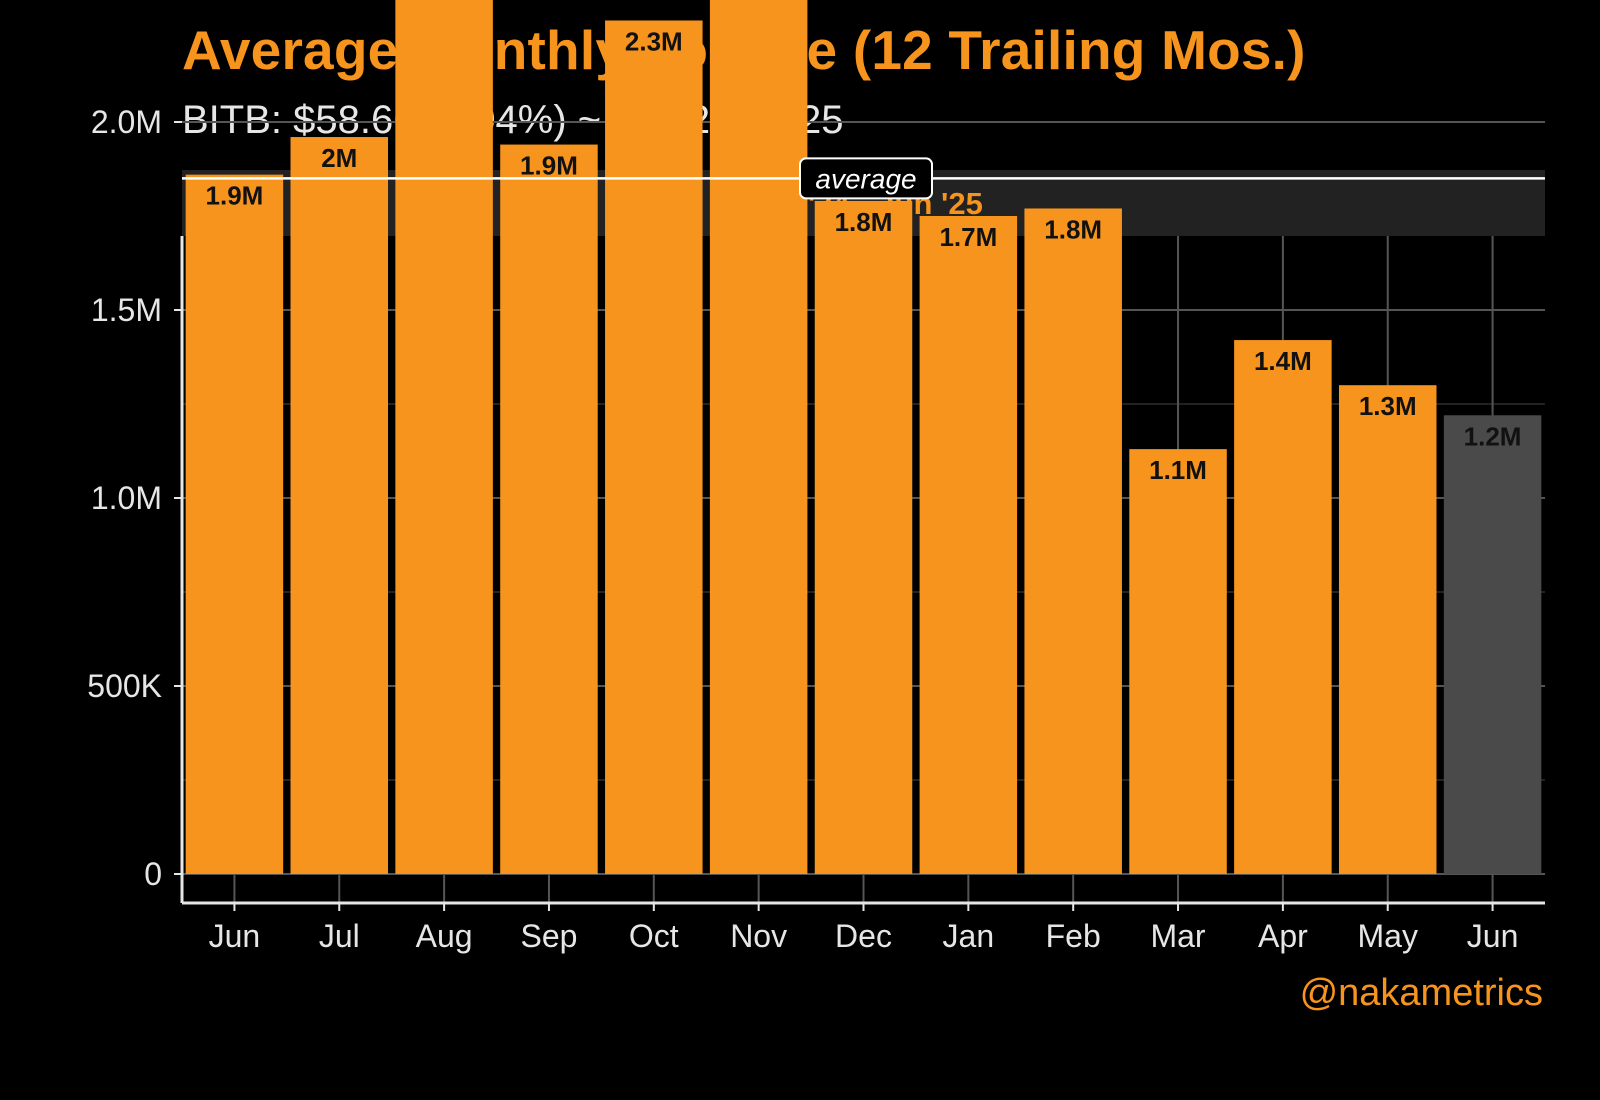 The image size is (1600, 1100). I want to click on y-tick-label: 0, so click(153, 874).